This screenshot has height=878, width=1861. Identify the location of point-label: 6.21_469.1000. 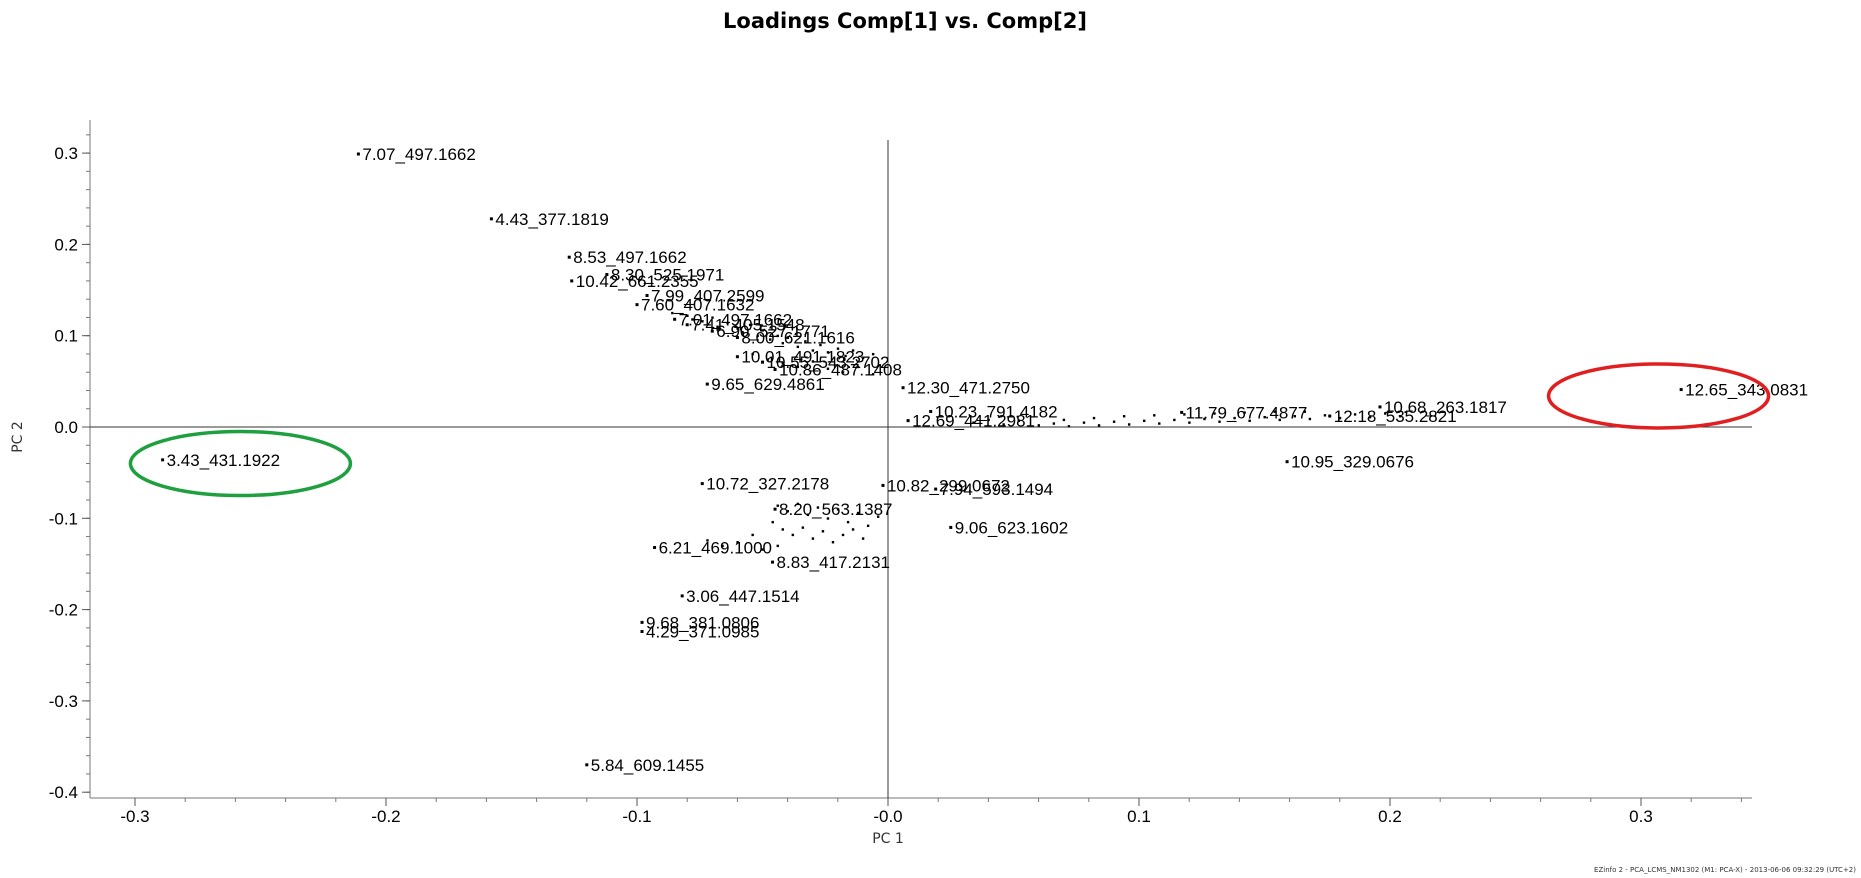
(715, 548).